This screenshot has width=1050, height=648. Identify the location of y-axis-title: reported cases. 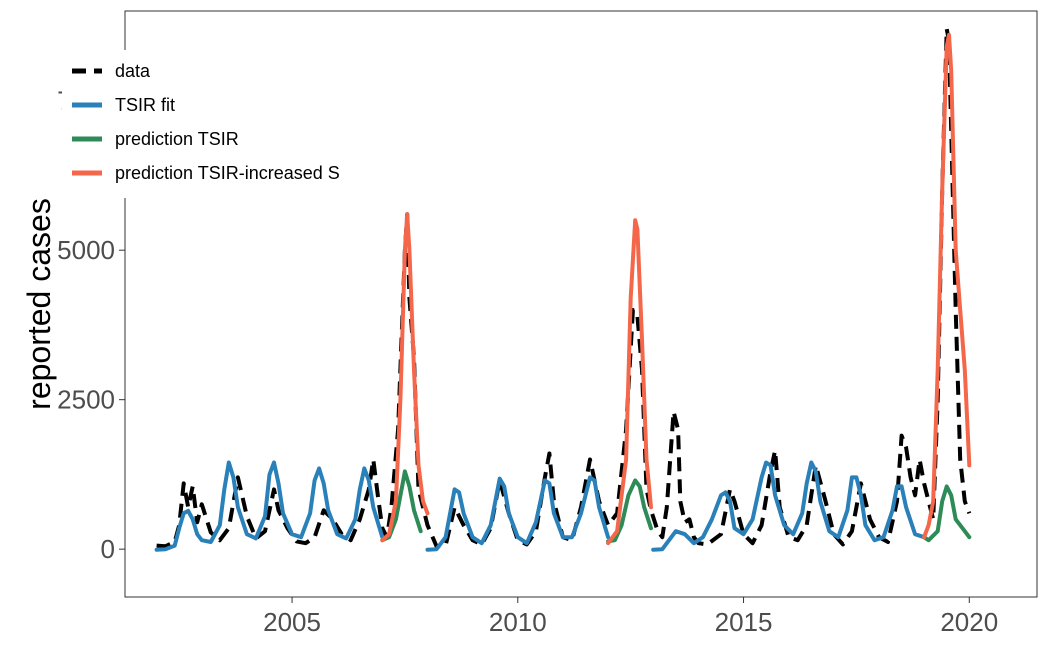
(39, 304).